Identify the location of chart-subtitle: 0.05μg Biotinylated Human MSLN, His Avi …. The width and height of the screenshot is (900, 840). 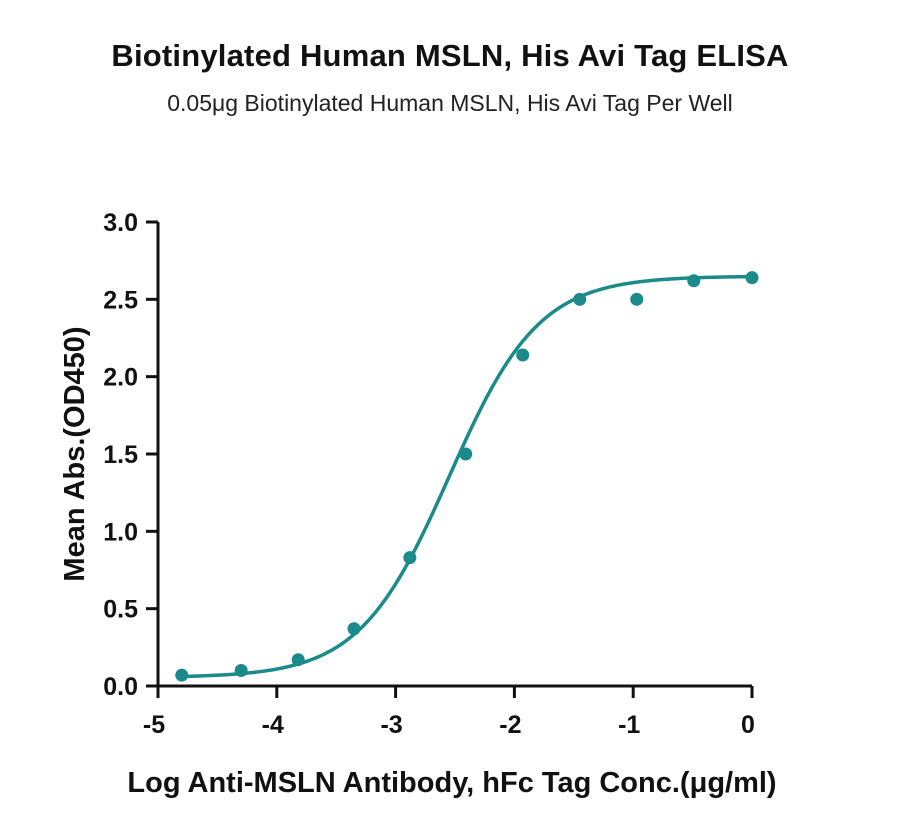
(450, 103).